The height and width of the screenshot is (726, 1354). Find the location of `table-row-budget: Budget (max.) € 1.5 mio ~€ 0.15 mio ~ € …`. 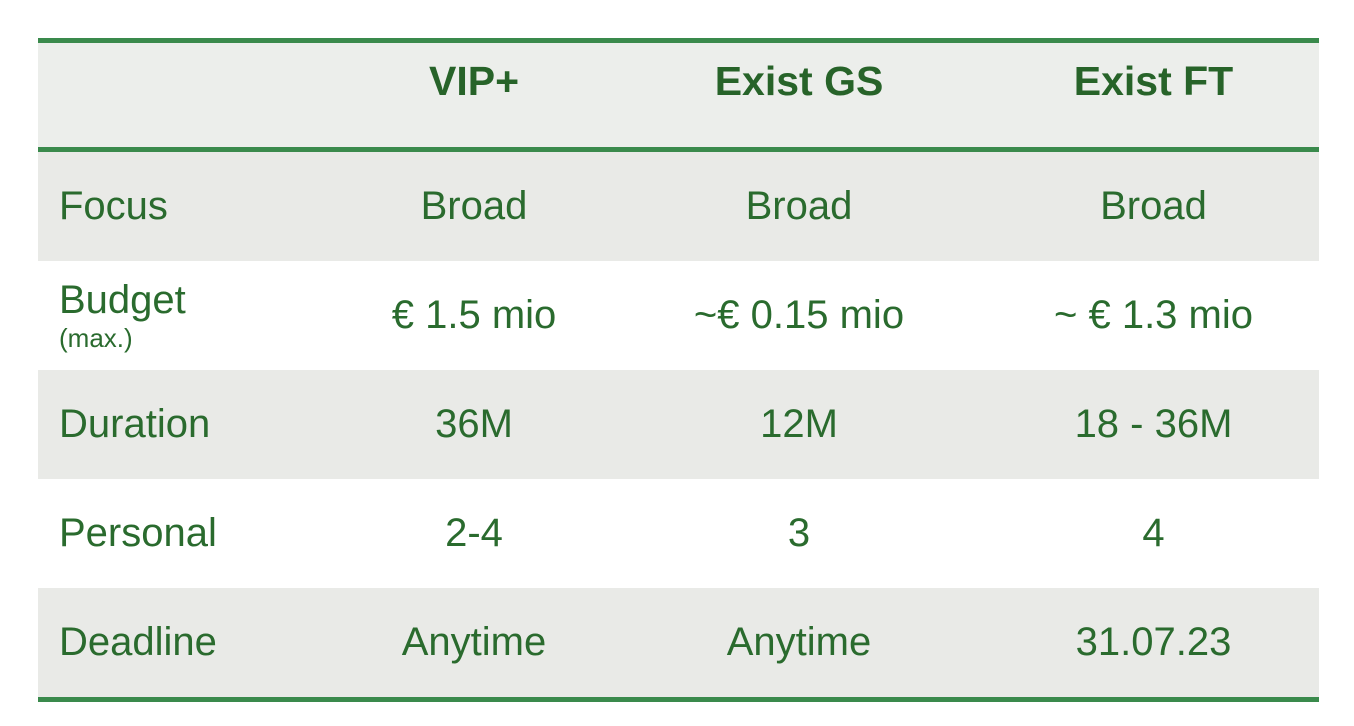

table-row-budget: Budget (max.) € 1.5 mio ~€ 0.15 mio ~ € … is located at coordinates (678, 315).